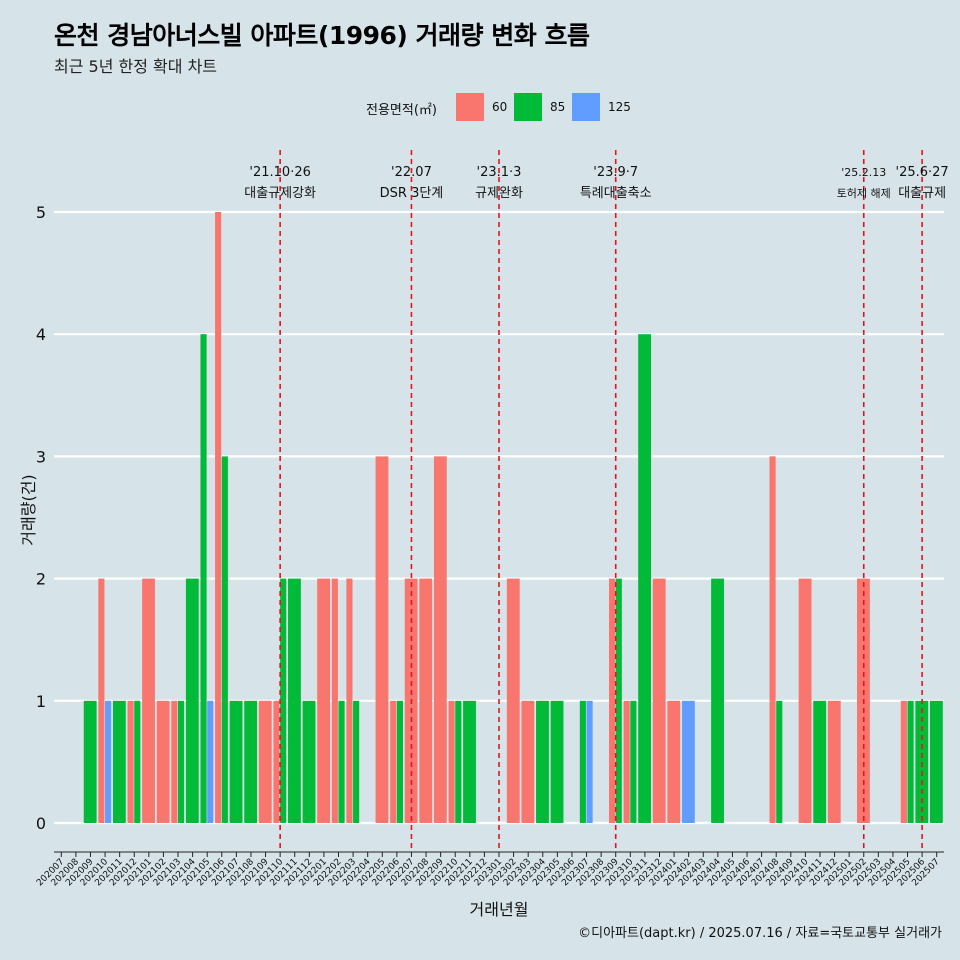  Describe the element at coordinates (28, 509) in the screenshot. I see `y-axis-title: 거래량(건)` at that location.